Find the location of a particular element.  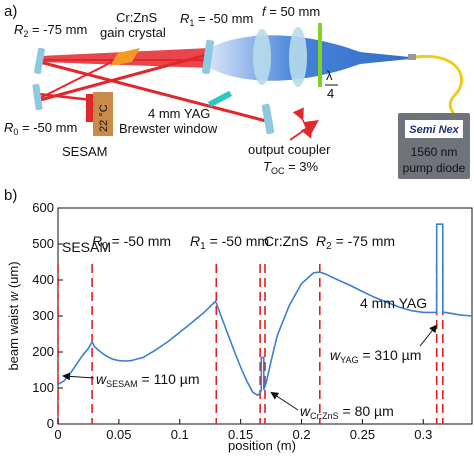

annot-w-sesam: wSESAM = 110 µm is located at coordinates (148, 380).